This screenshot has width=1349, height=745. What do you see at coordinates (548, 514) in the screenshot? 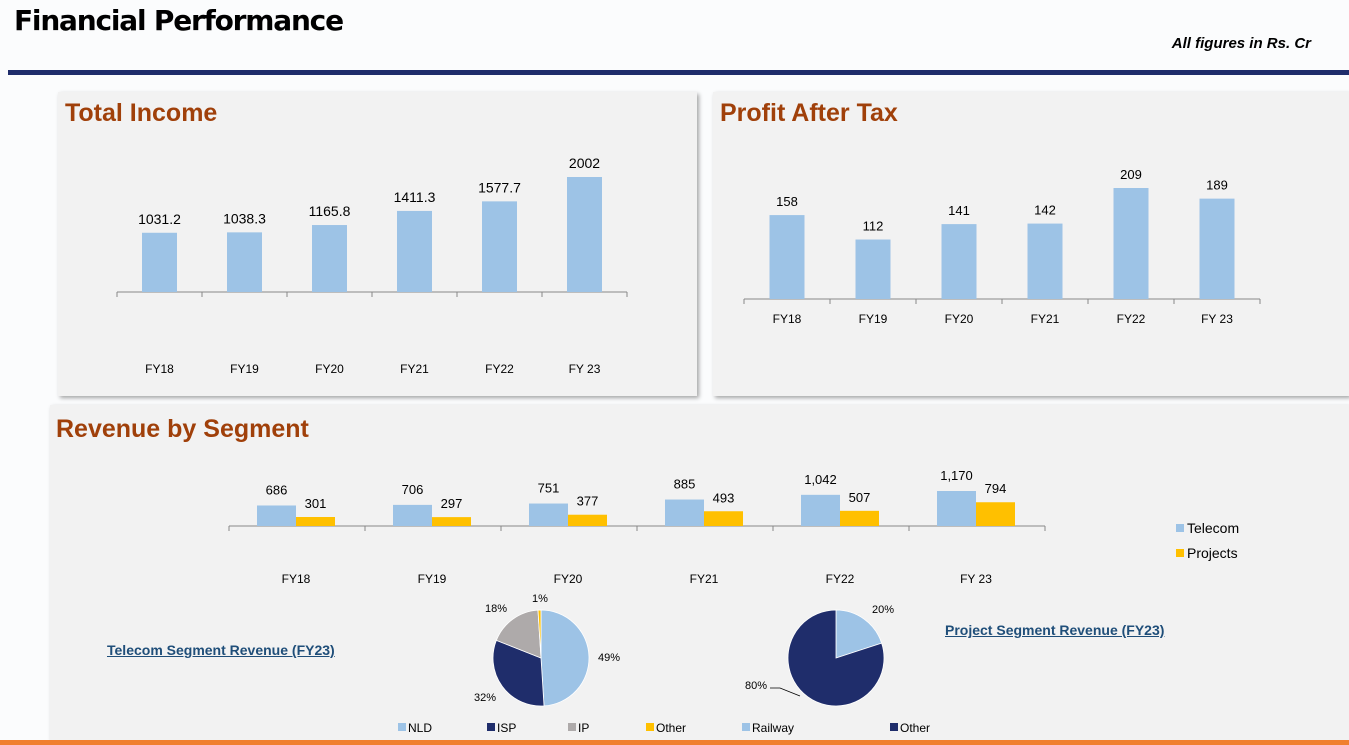
I see `bar-telecom-fy20` at bounding box center [548, 514].